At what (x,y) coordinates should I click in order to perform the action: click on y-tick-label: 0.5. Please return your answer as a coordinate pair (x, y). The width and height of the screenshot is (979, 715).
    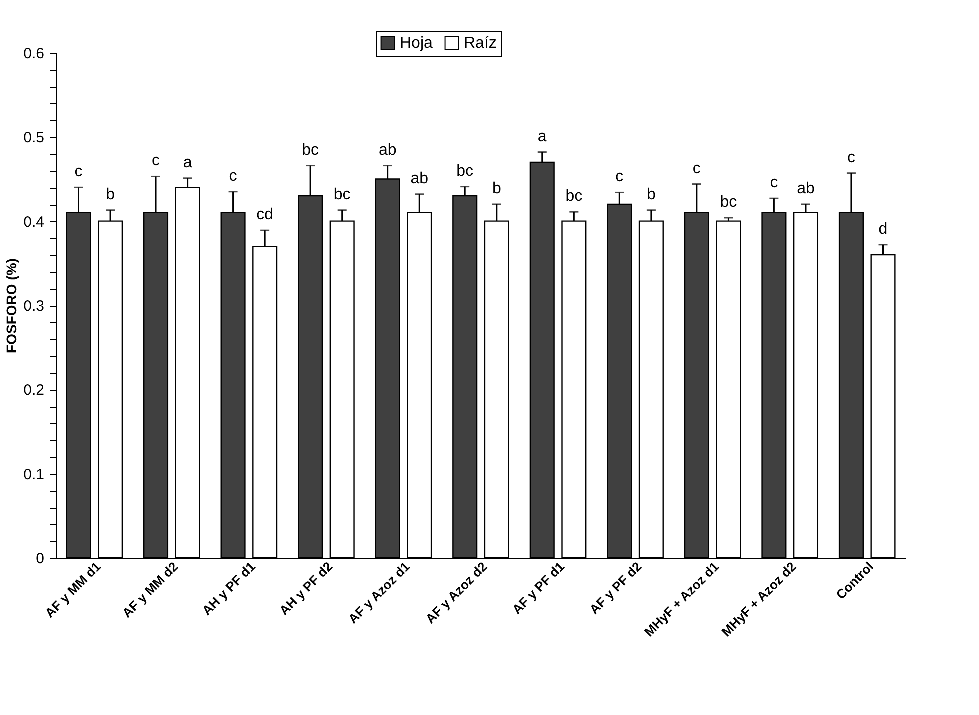
    Looking at the image, I should click on (34, 138).